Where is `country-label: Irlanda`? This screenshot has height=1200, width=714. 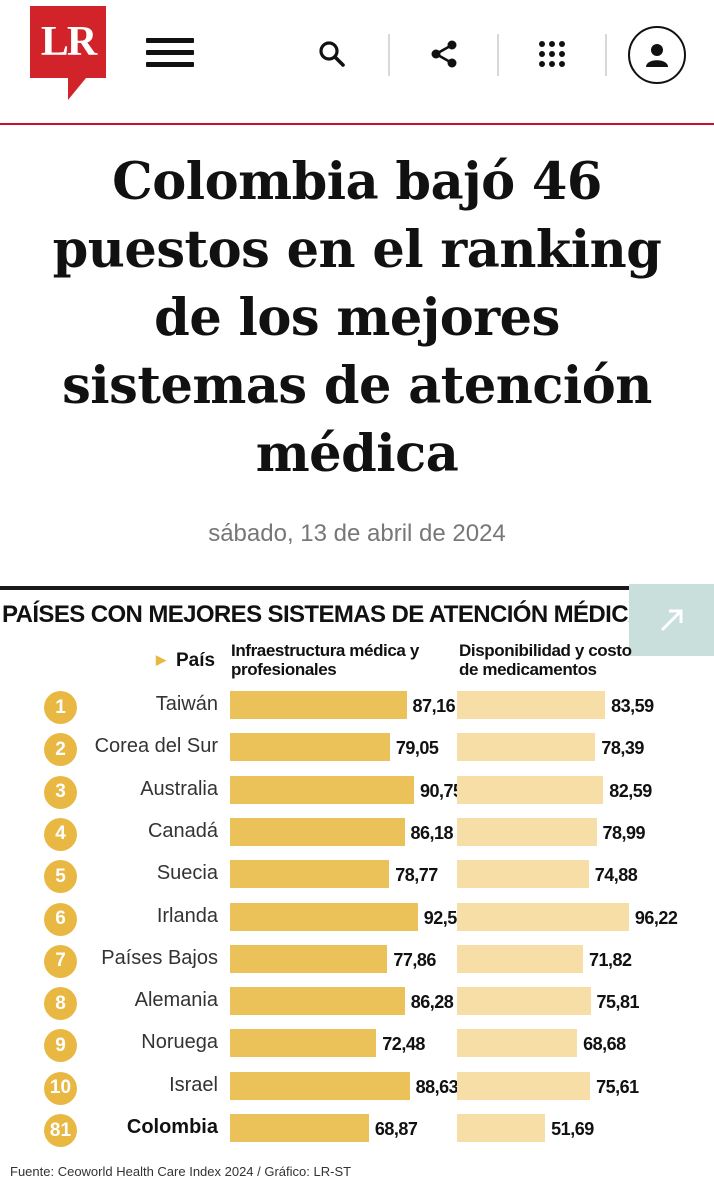
country-label: Irlanda is located at coordinates (187, 915).